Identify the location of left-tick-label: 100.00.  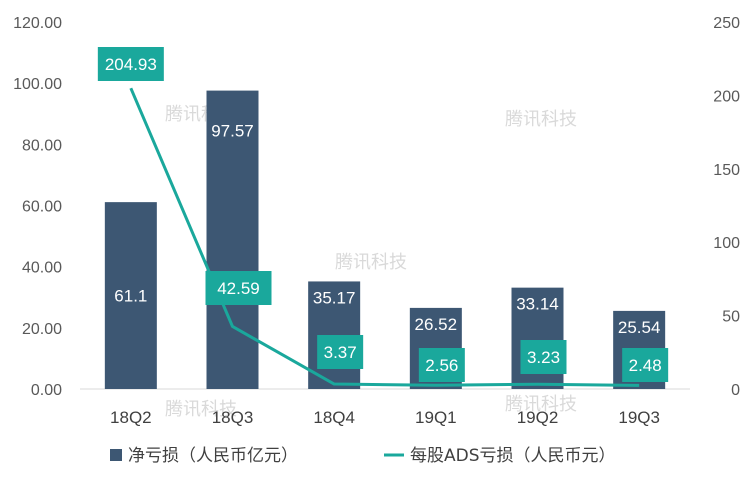
(37, 84).